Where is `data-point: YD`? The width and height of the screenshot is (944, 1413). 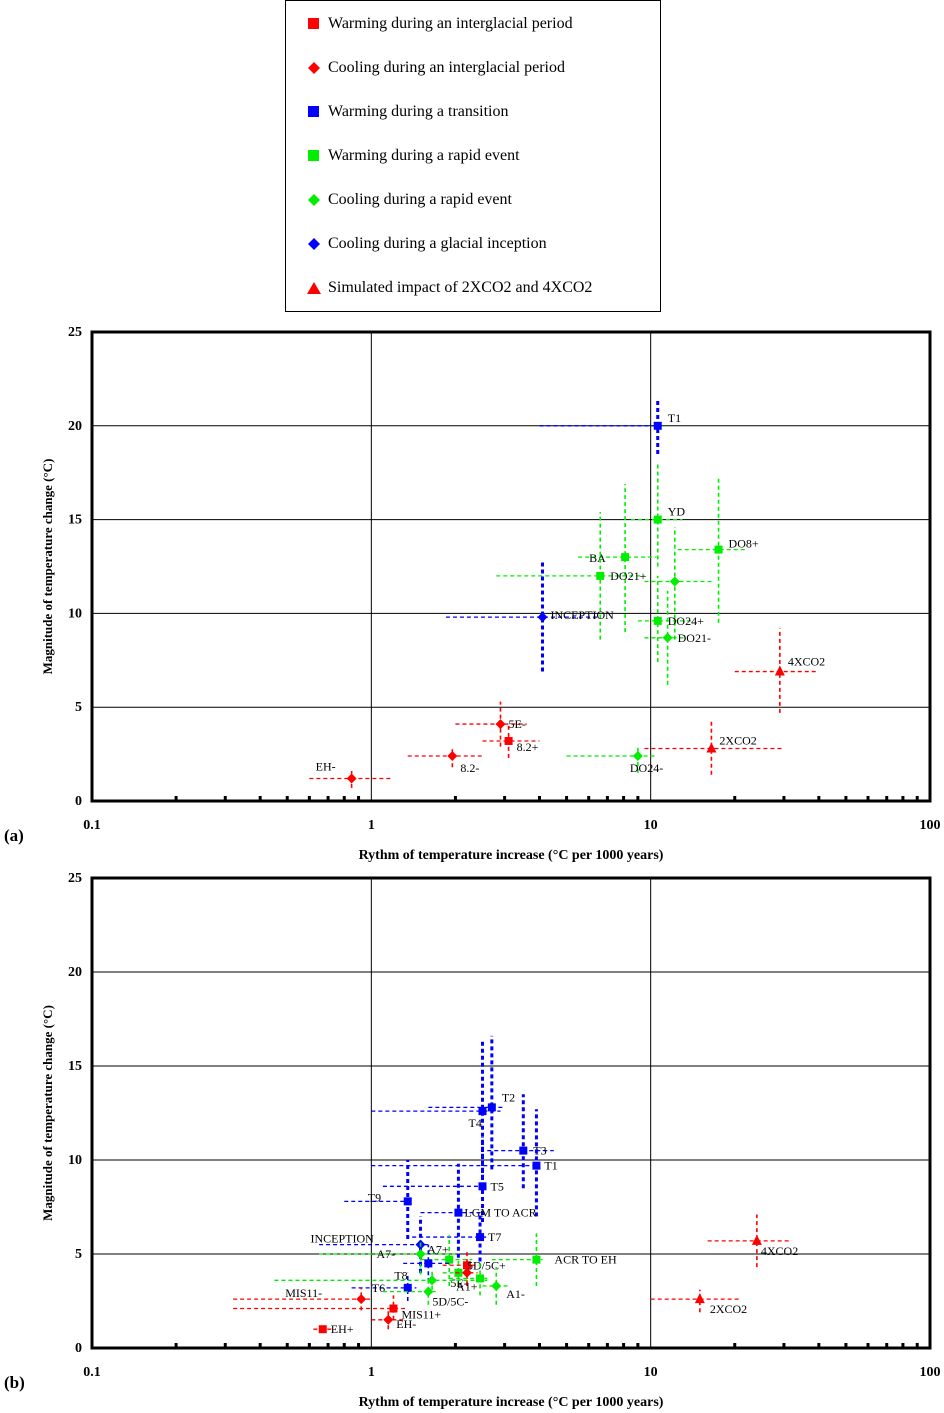
data-point: YD is located at coordinates (658, 515).